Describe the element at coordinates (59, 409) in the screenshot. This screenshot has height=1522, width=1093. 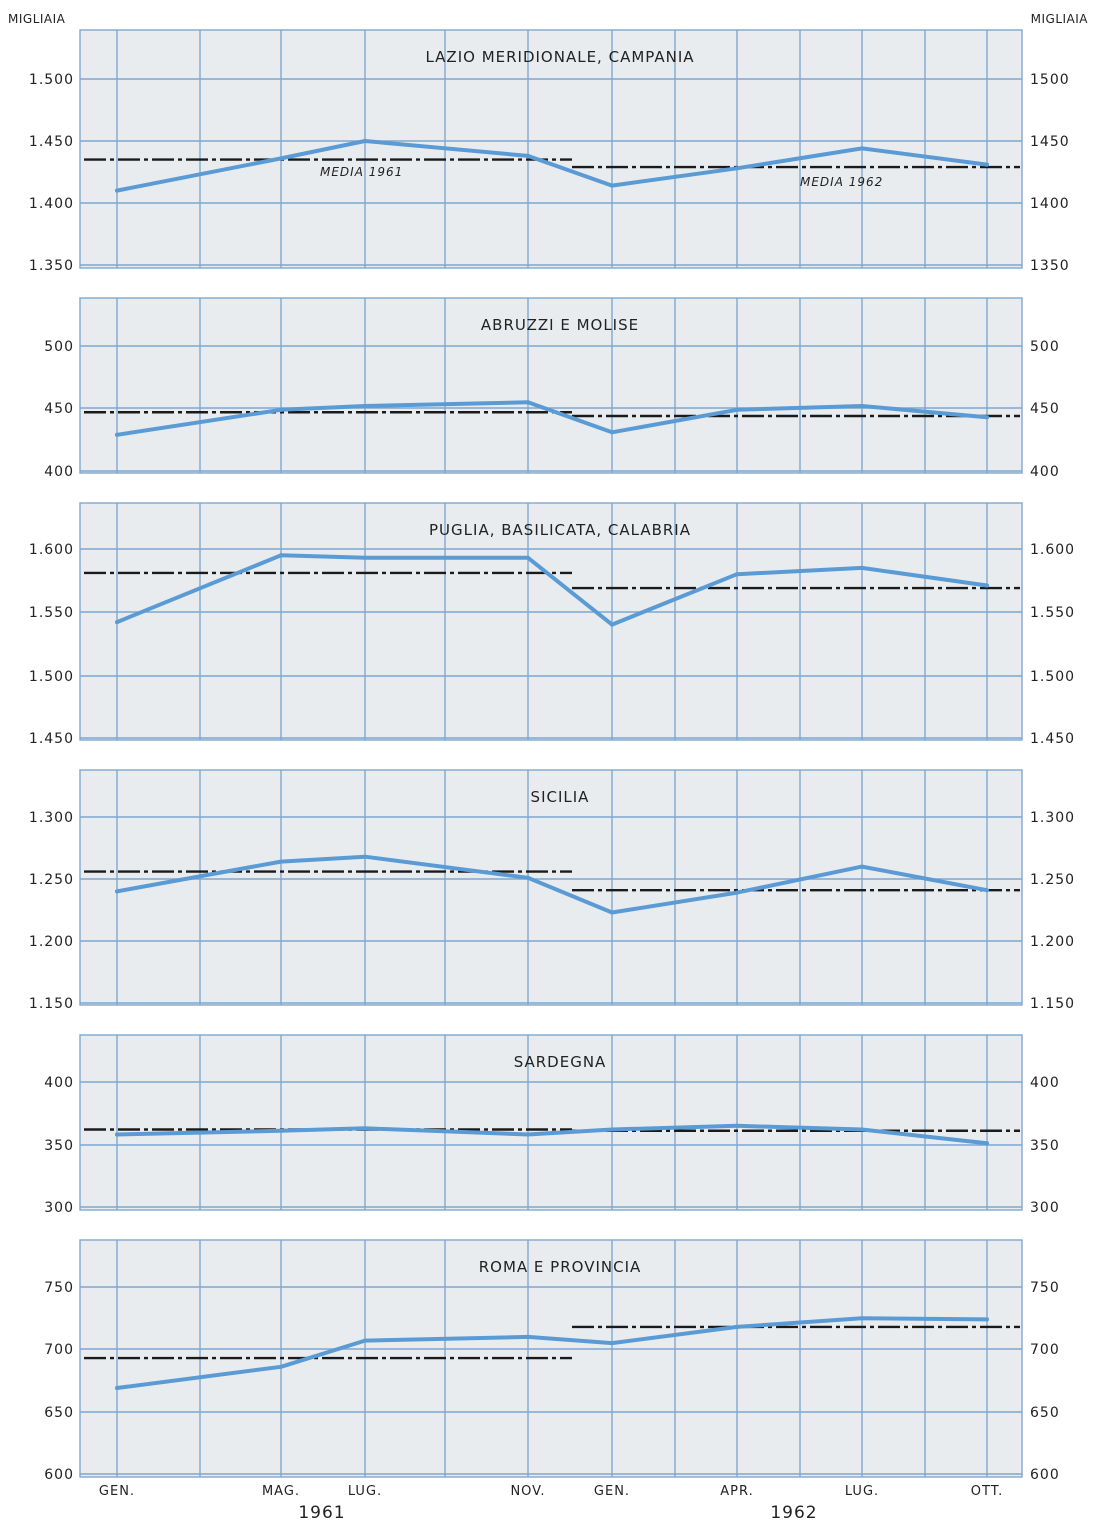
I see `y-tick-label-left: 450` at that location.